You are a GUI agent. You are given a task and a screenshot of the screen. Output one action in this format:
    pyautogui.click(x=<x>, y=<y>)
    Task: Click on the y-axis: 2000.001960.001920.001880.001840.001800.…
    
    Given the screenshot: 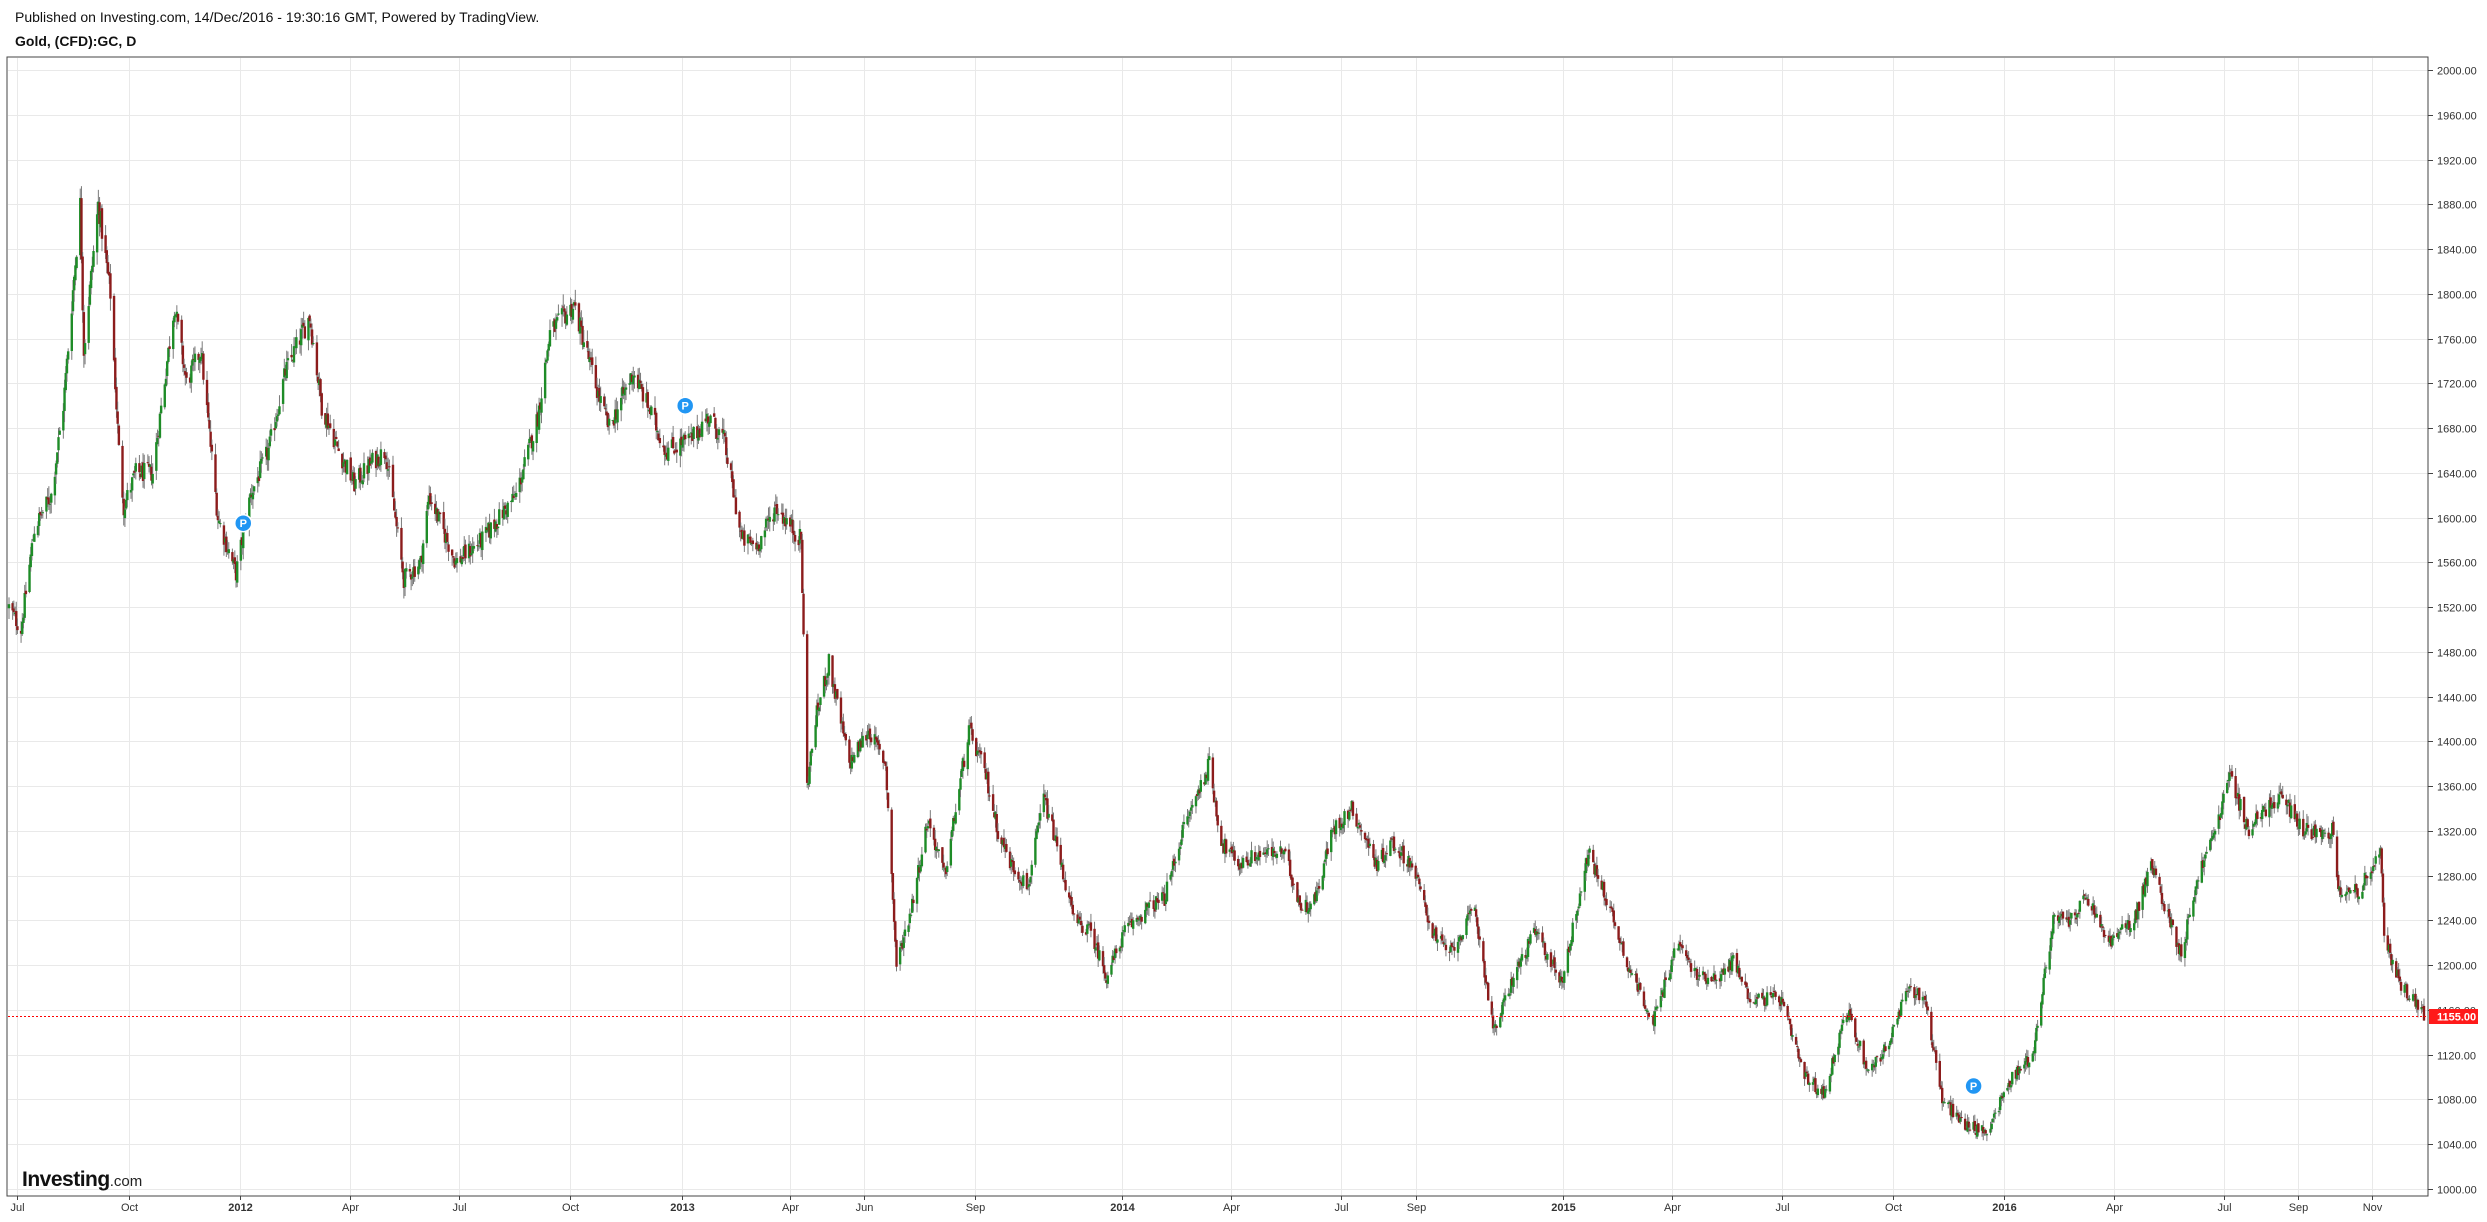 What is the action you would take?
    pyautogui.click(x=2452, y=627)
    